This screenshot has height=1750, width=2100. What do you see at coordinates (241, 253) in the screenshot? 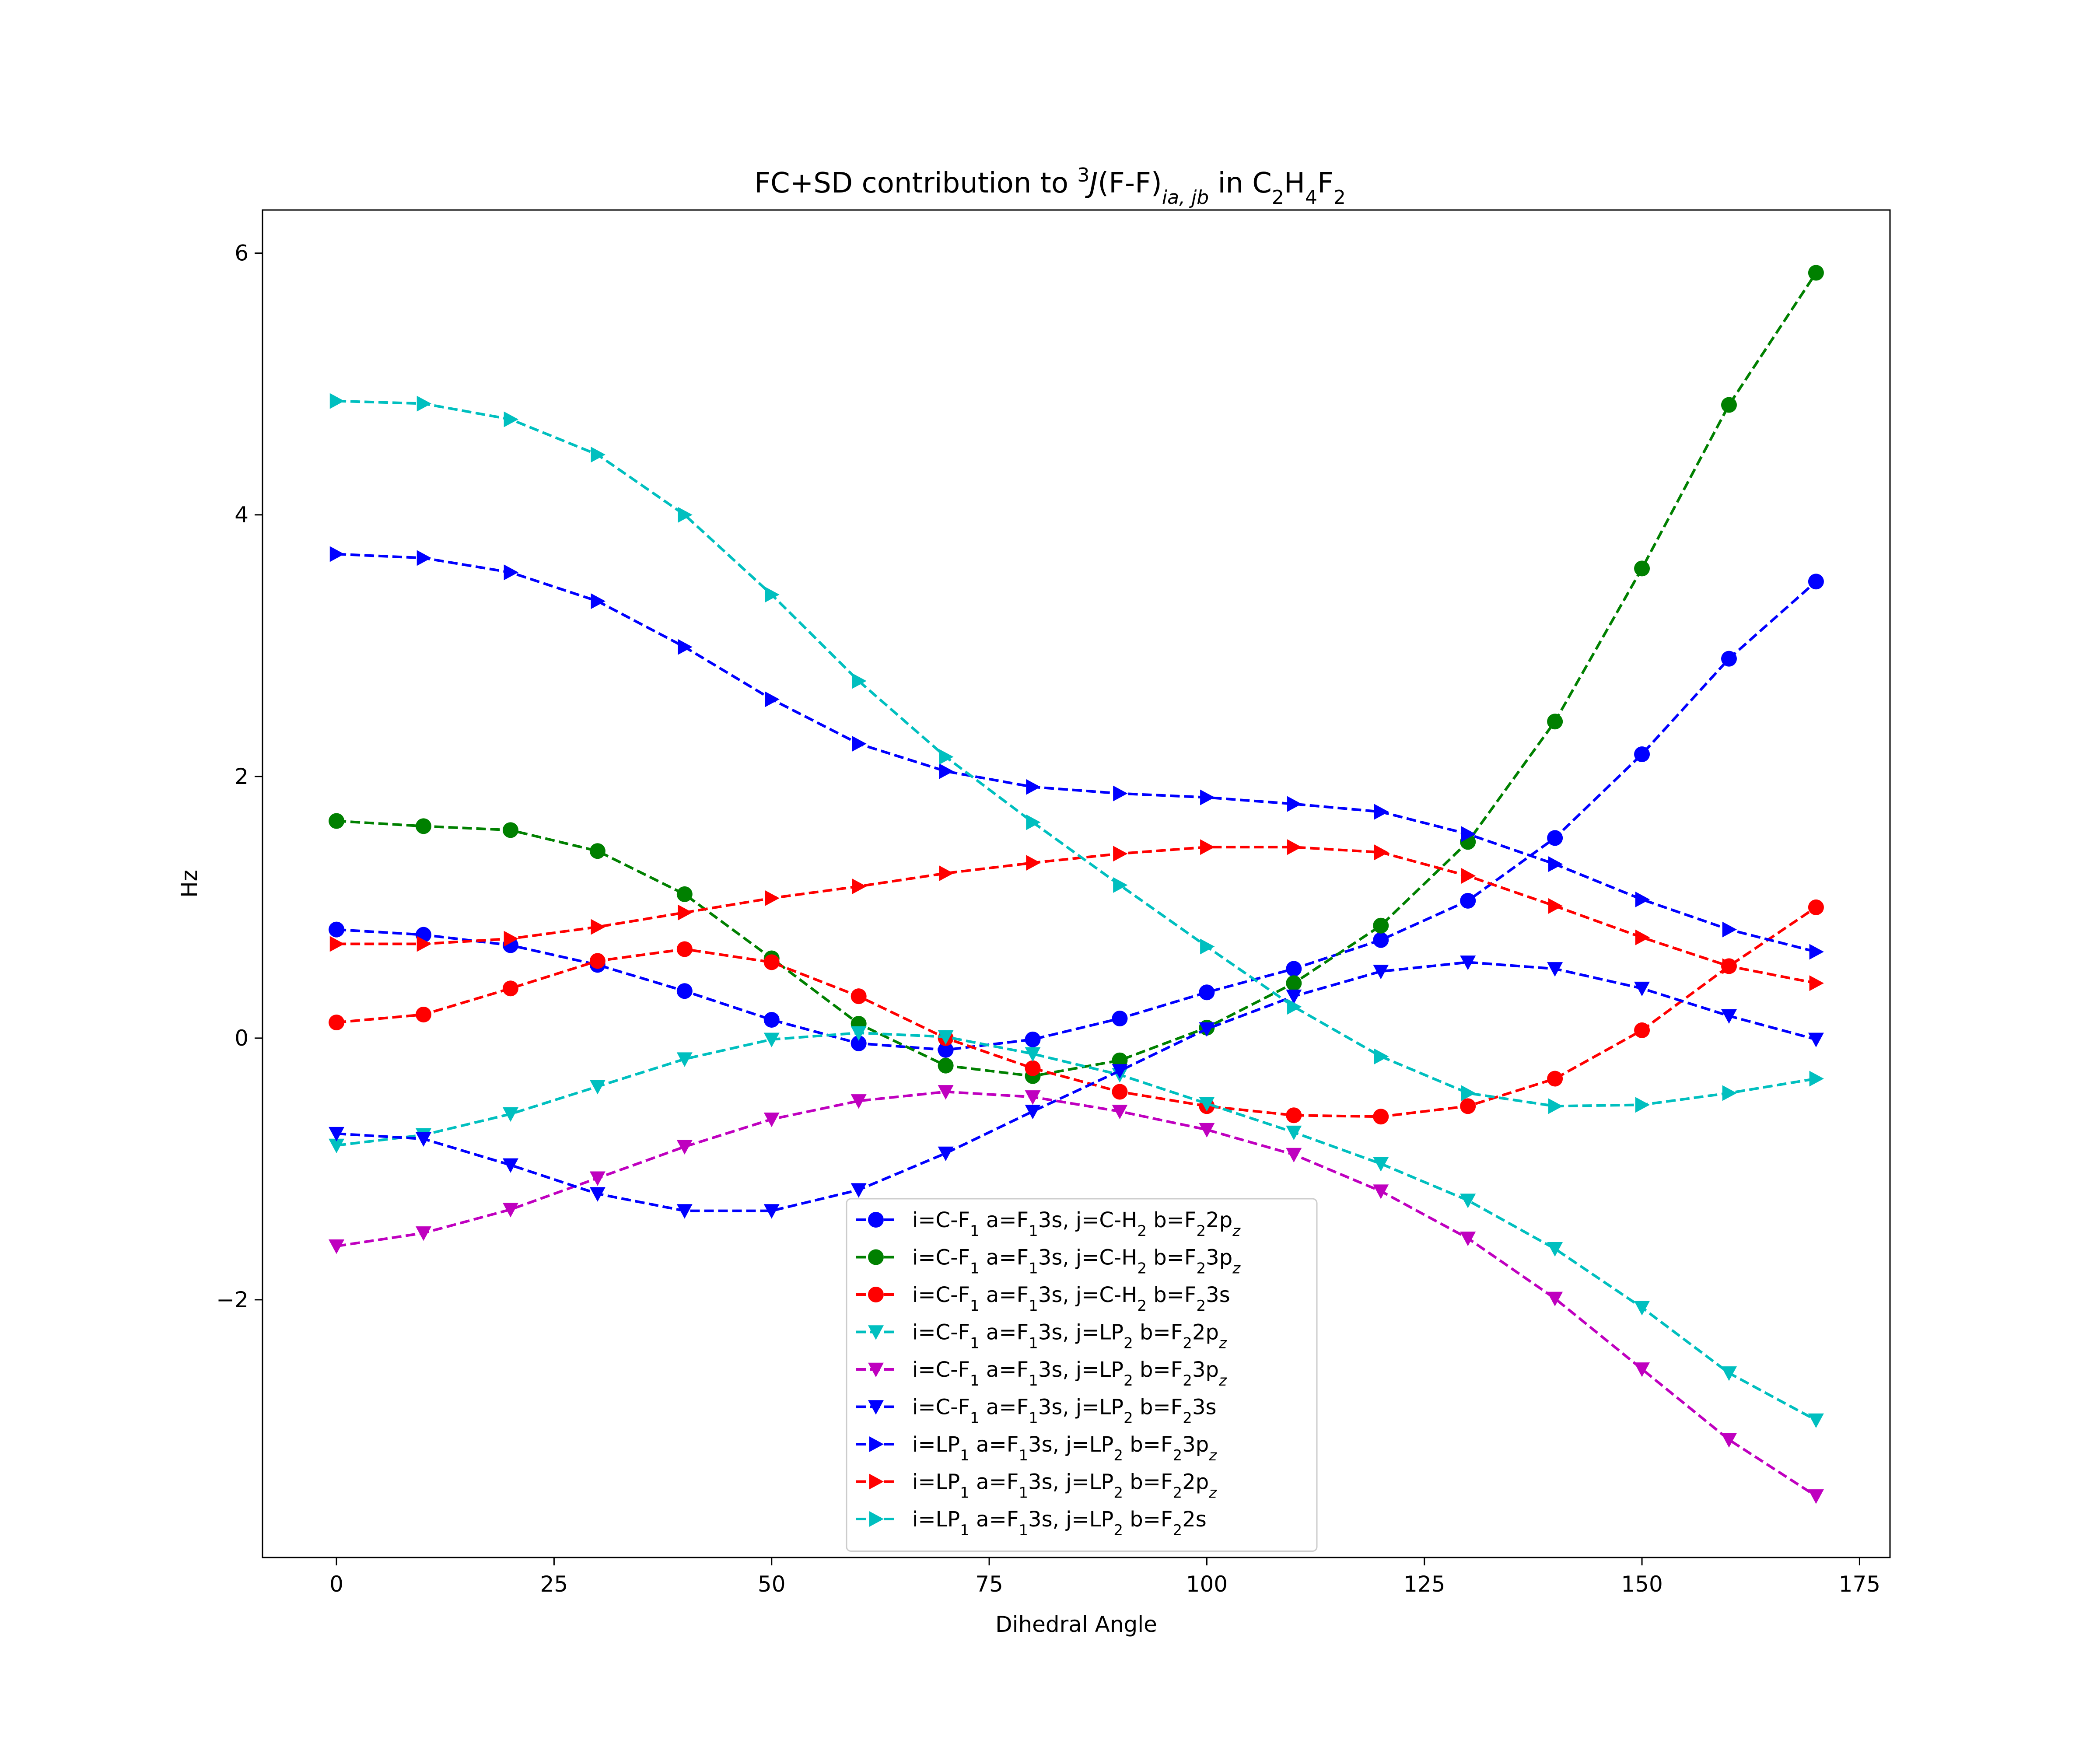
I see `y-tick-label: 6` at bounding box center [241, 253].